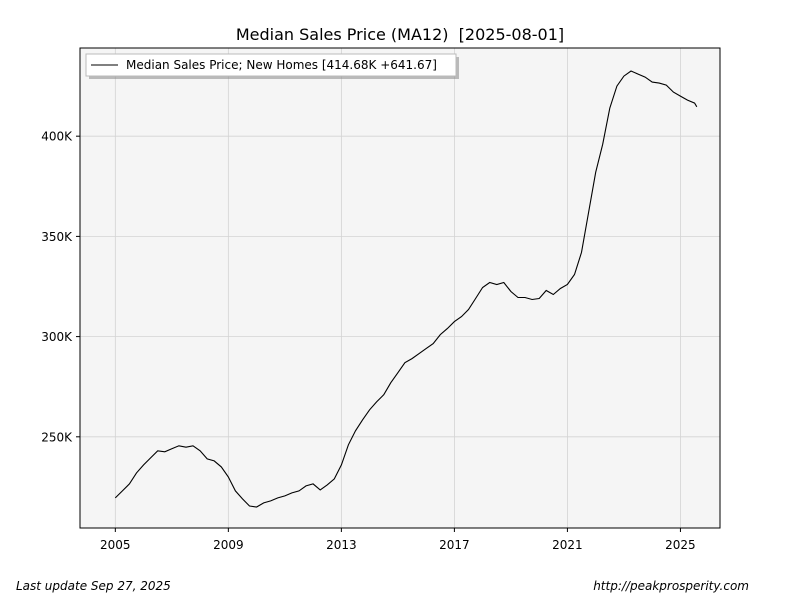 The height and width of the screenshot is (600, 800). What do you see at coordinates (228, 545) in the screenshot?
I see `x-tick-label: 2009` at bounding box center [228, 545].